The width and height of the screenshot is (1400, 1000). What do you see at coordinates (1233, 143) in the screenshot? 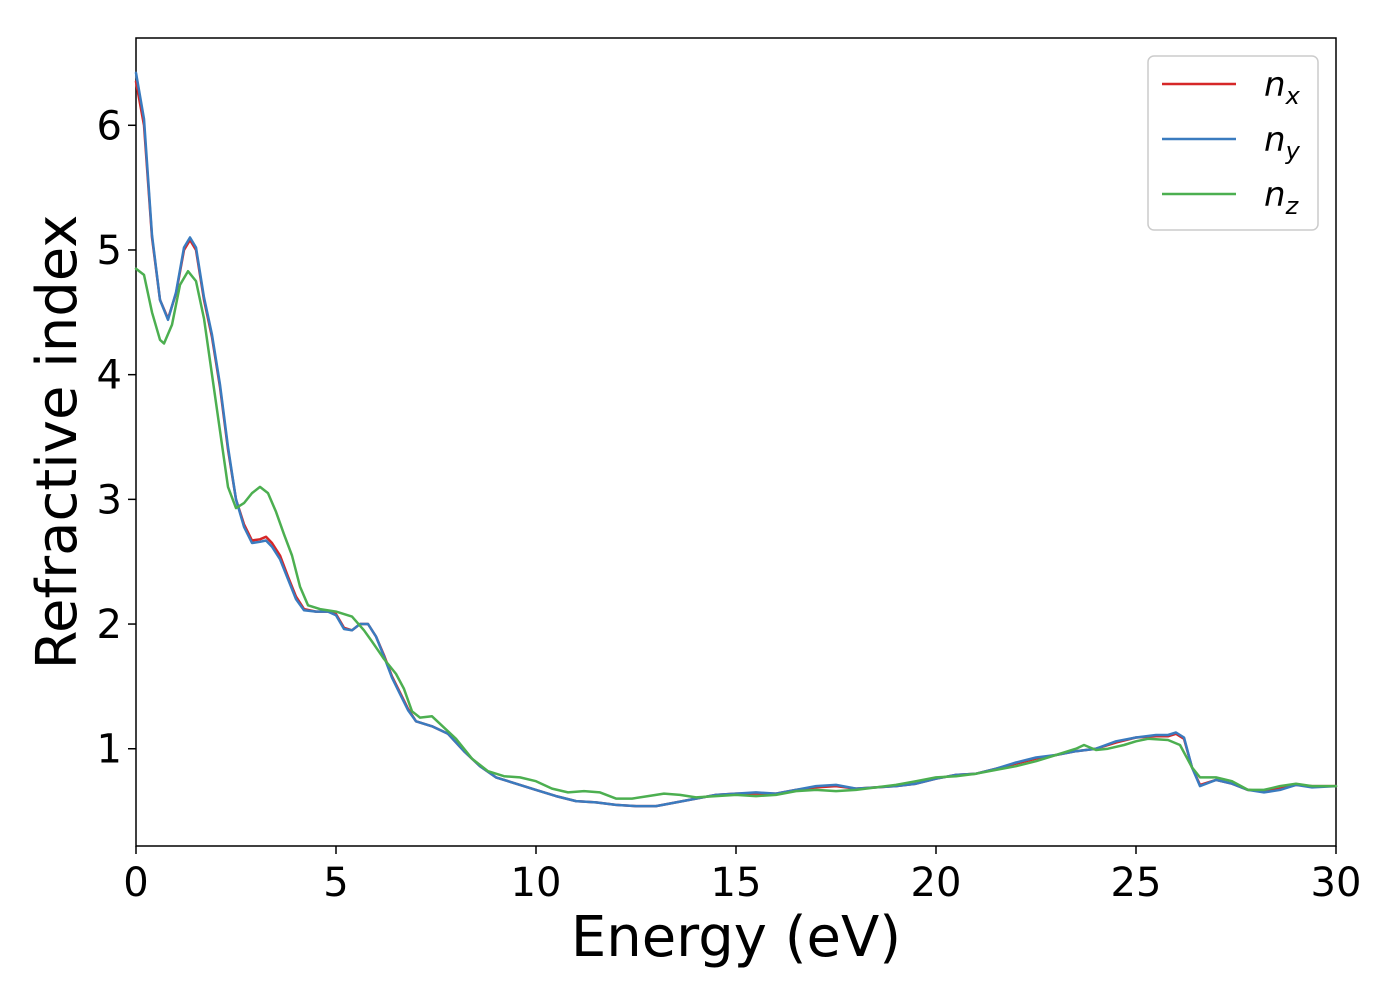
I see `legend-box` at bounding box center [1233, 143].